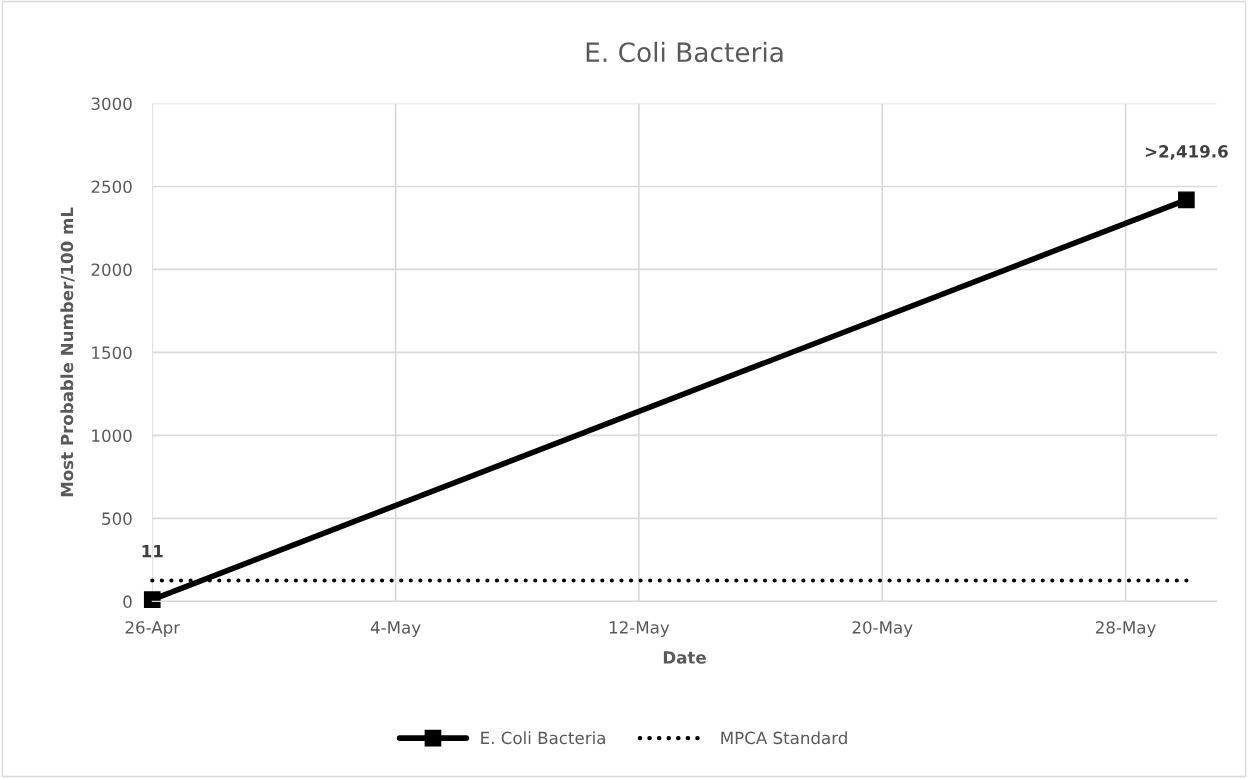  What do you see at coordinates (111, 104) in the screenshot?
I see `y-tick-label: 3000` at bounding box center [111, 104].